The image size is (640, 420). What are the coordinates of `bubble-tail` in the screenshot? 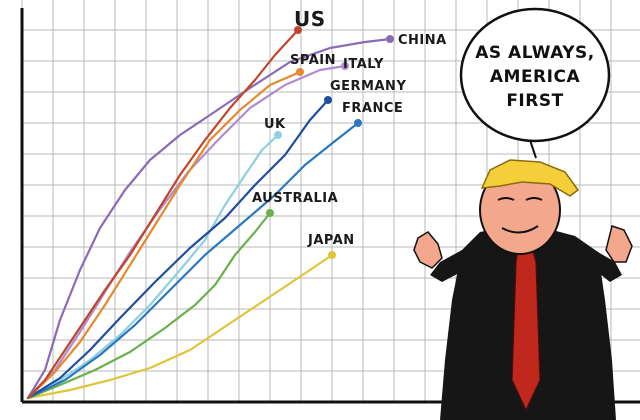 It's located at (533, 149).